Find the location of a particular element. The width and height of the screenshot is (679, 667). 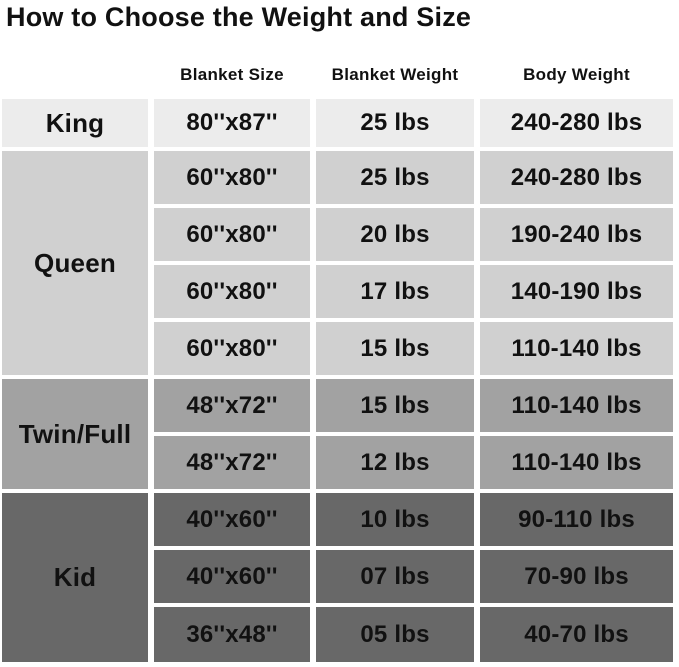

column-header-blanket-size: Blanket Size is located at coordinates (232, 74).